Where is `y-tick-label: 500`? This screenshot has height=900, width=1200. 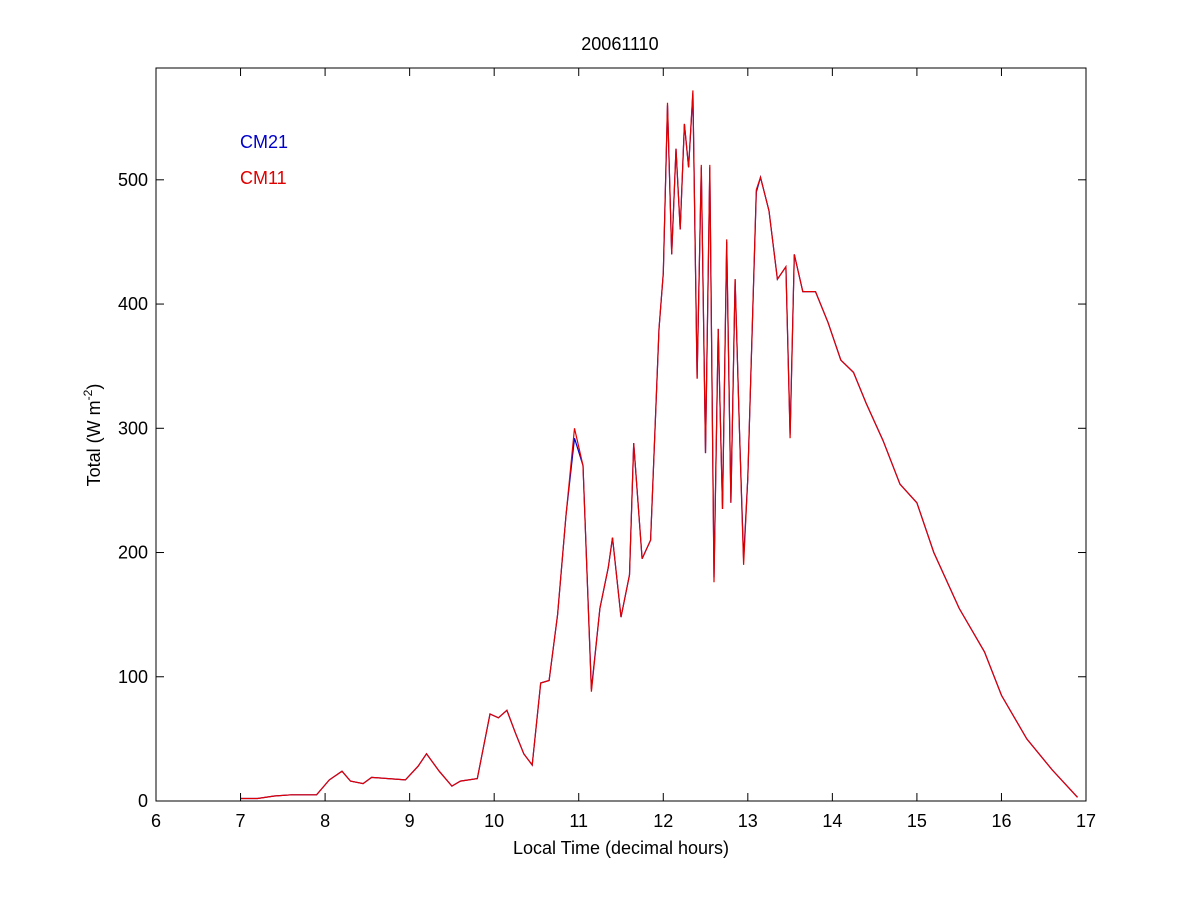
y-tick-label: 500 is located at coordinates (133, 180).